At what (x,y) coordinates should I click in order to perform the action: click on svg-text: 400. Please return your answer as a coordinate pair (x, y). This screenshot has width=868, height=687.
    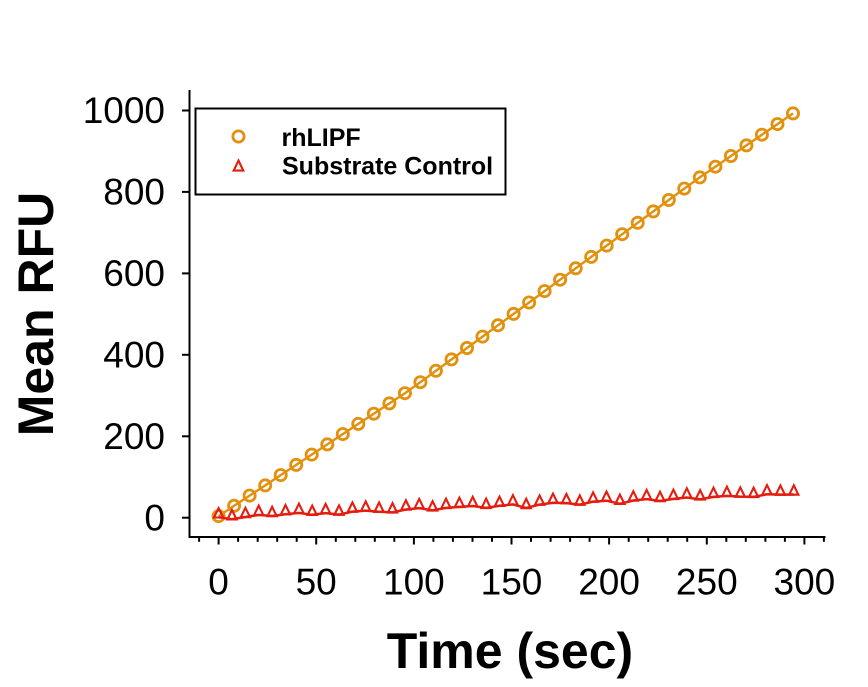
    Looking at the image, I should click on (134, 355).